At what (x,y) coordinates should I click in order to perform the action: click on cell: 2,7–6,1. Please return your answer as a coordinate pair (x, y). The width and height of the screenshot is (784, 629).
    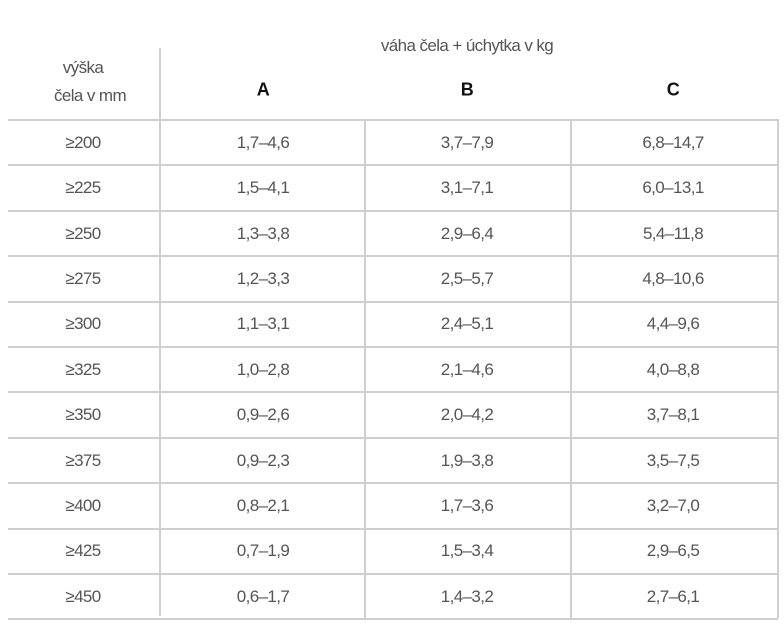
    Looking at the image, I should click on (673, 596).